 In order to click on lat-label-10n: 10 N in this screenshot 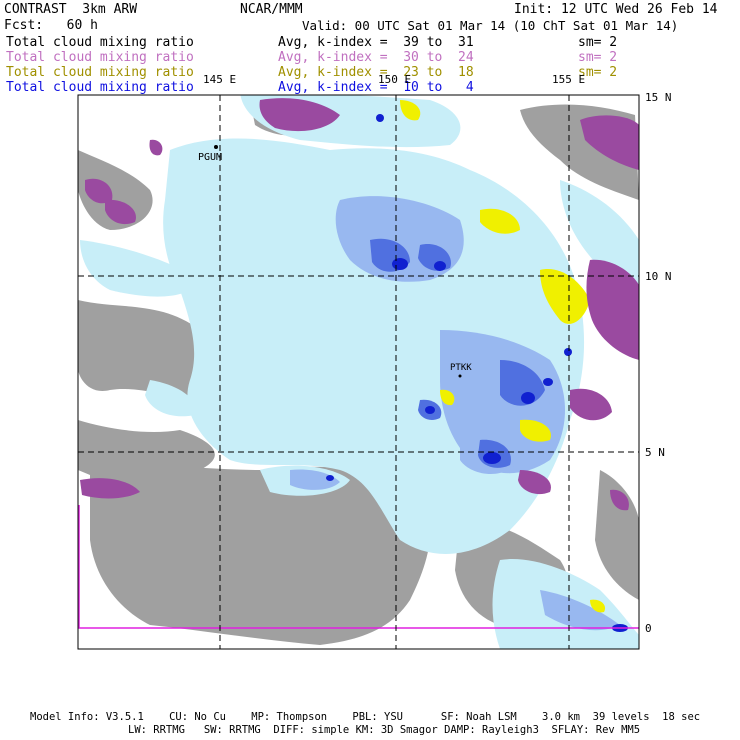, I will do `click(658, 276)`.